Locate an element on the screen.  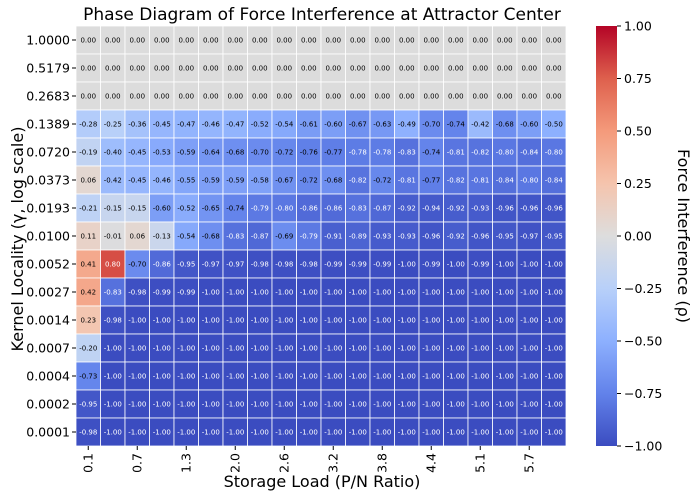
cell-label: -0.97 is located at coordinates (529, 237).